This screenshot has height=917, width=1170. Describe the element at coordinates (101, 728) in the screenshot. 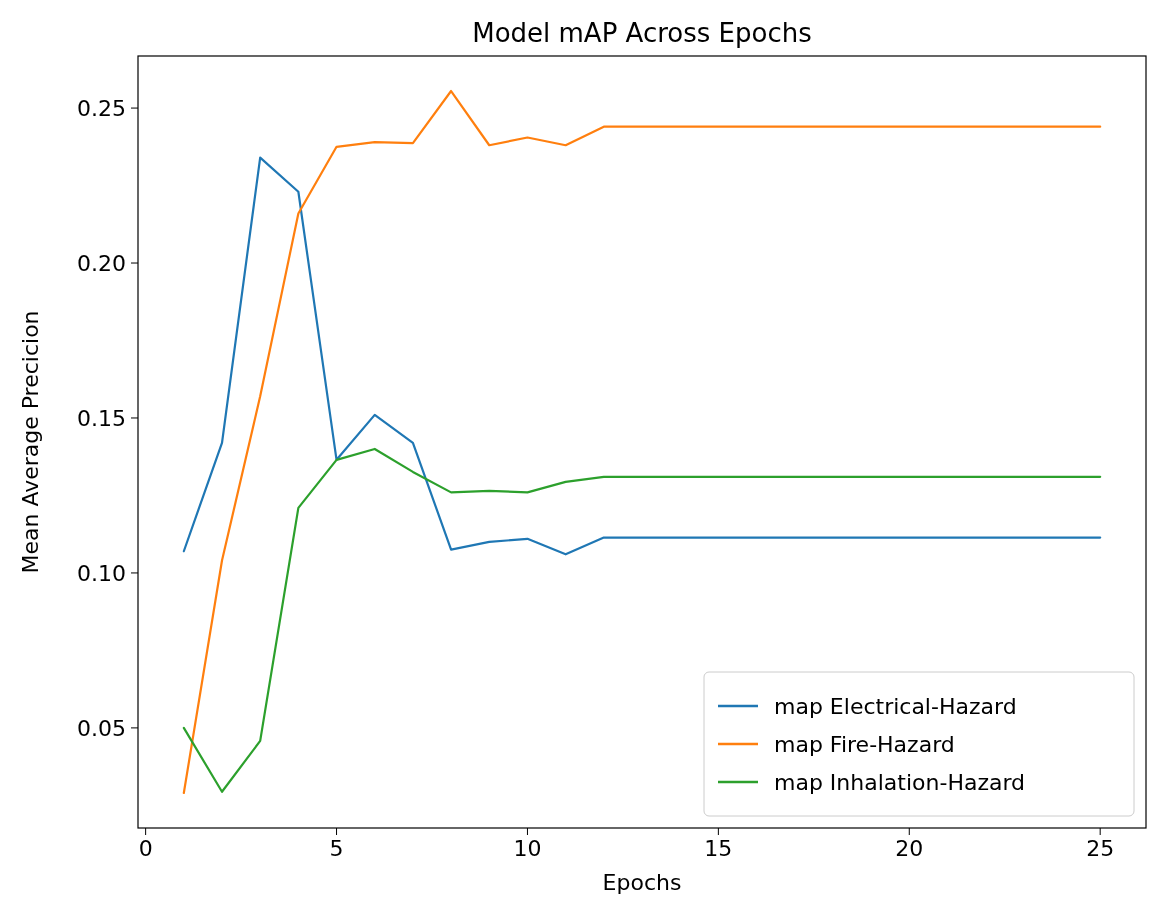

I see `y-tick-label: 0.05` at that location.